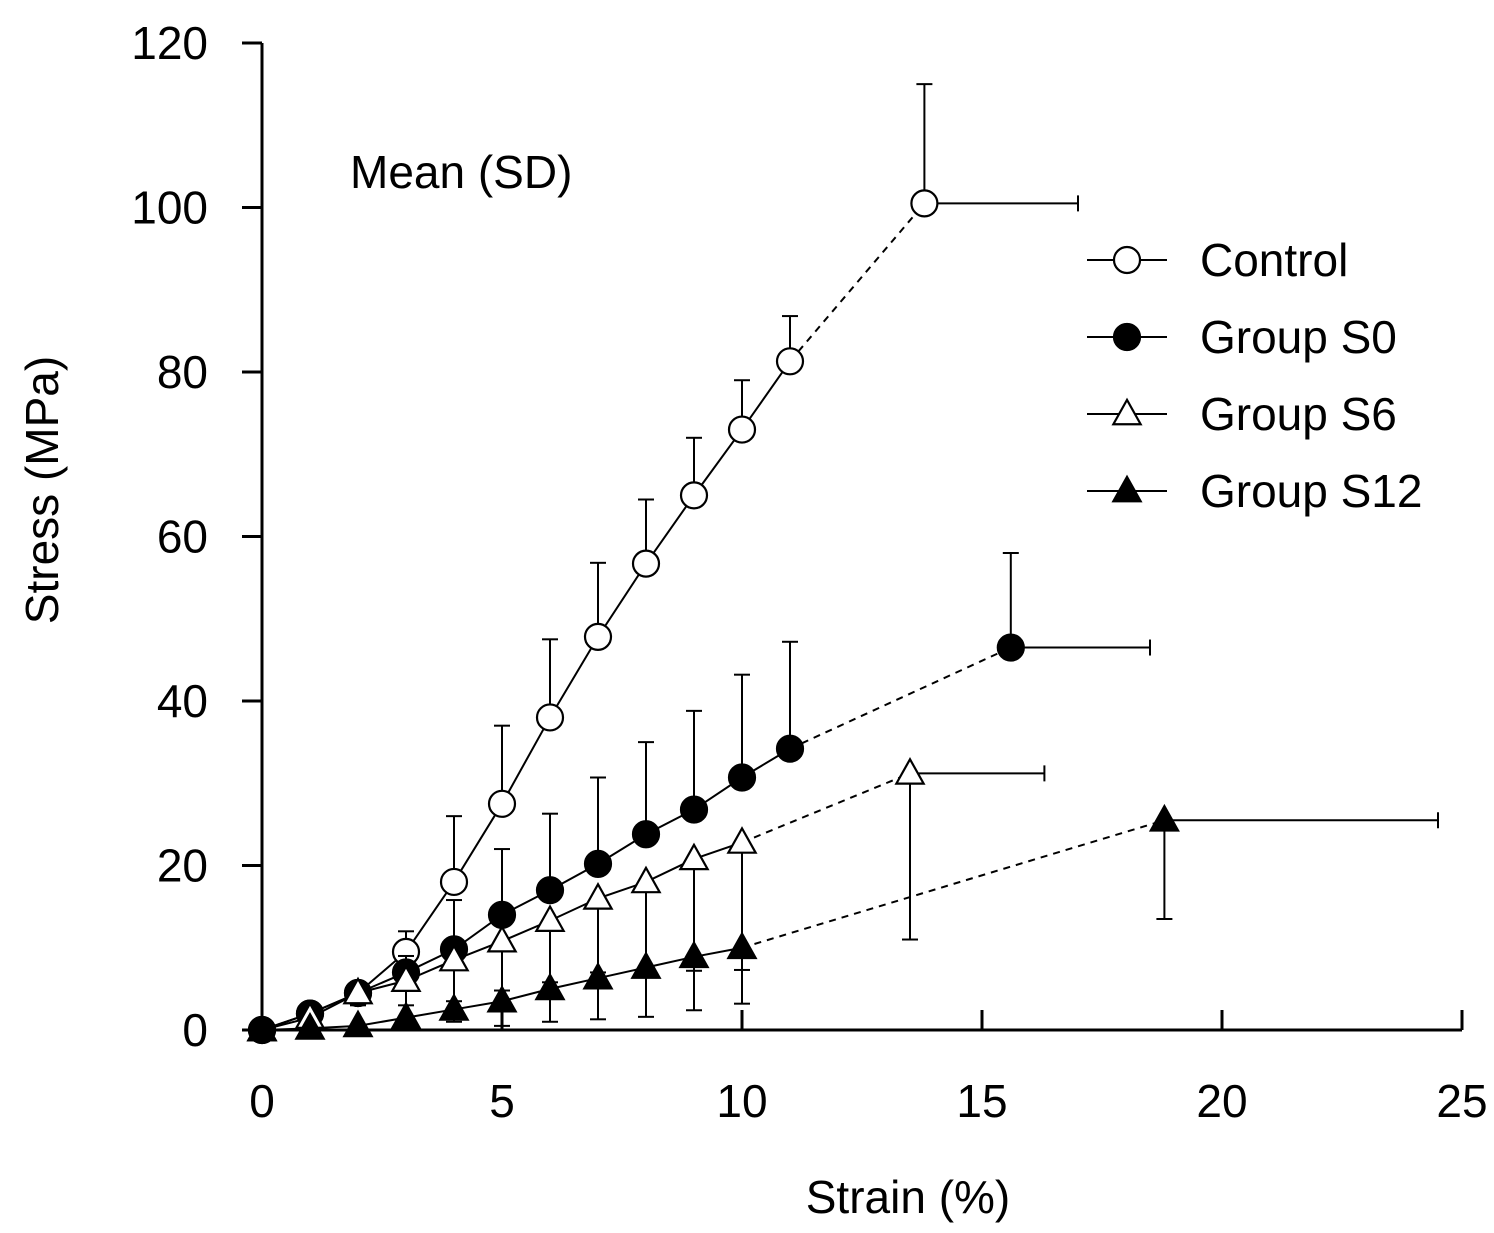 Image resolution: width=1494 pixels, height=1233 pixels. I want to click on x-tick-label: 10, so click(741, 1101).